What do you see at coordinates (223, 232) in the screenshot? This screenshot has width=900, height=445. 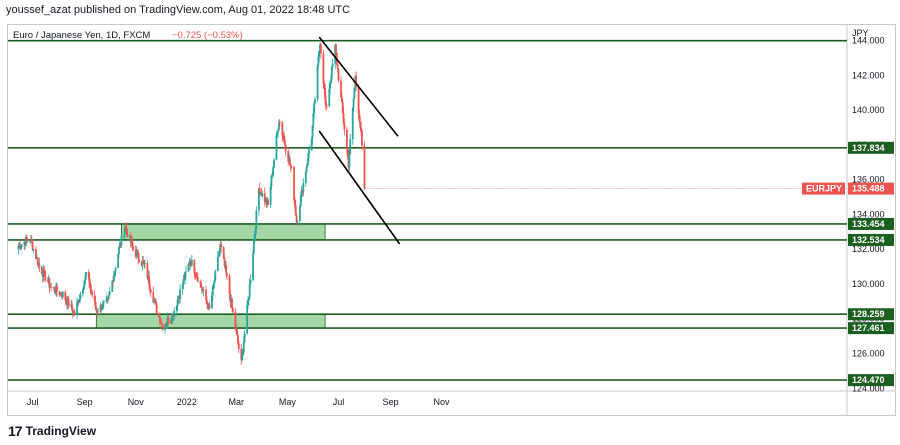 I see `support-zone` at bounding box center [223, 232].